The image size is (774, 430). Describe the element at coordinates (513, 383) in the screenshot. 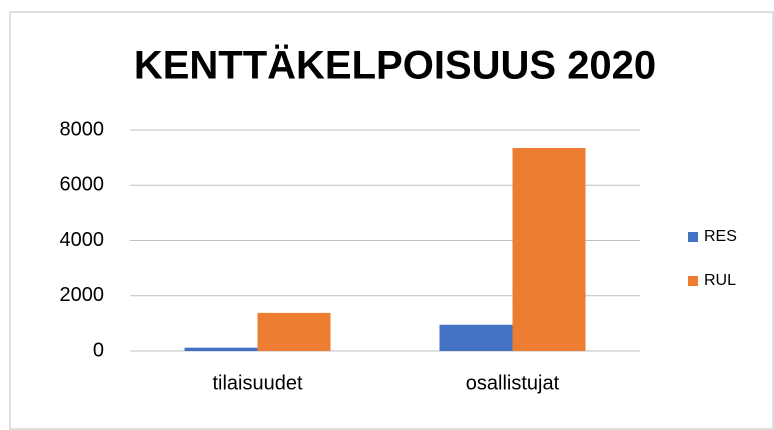

I see `x-tick-label: osallistujat` at that location.